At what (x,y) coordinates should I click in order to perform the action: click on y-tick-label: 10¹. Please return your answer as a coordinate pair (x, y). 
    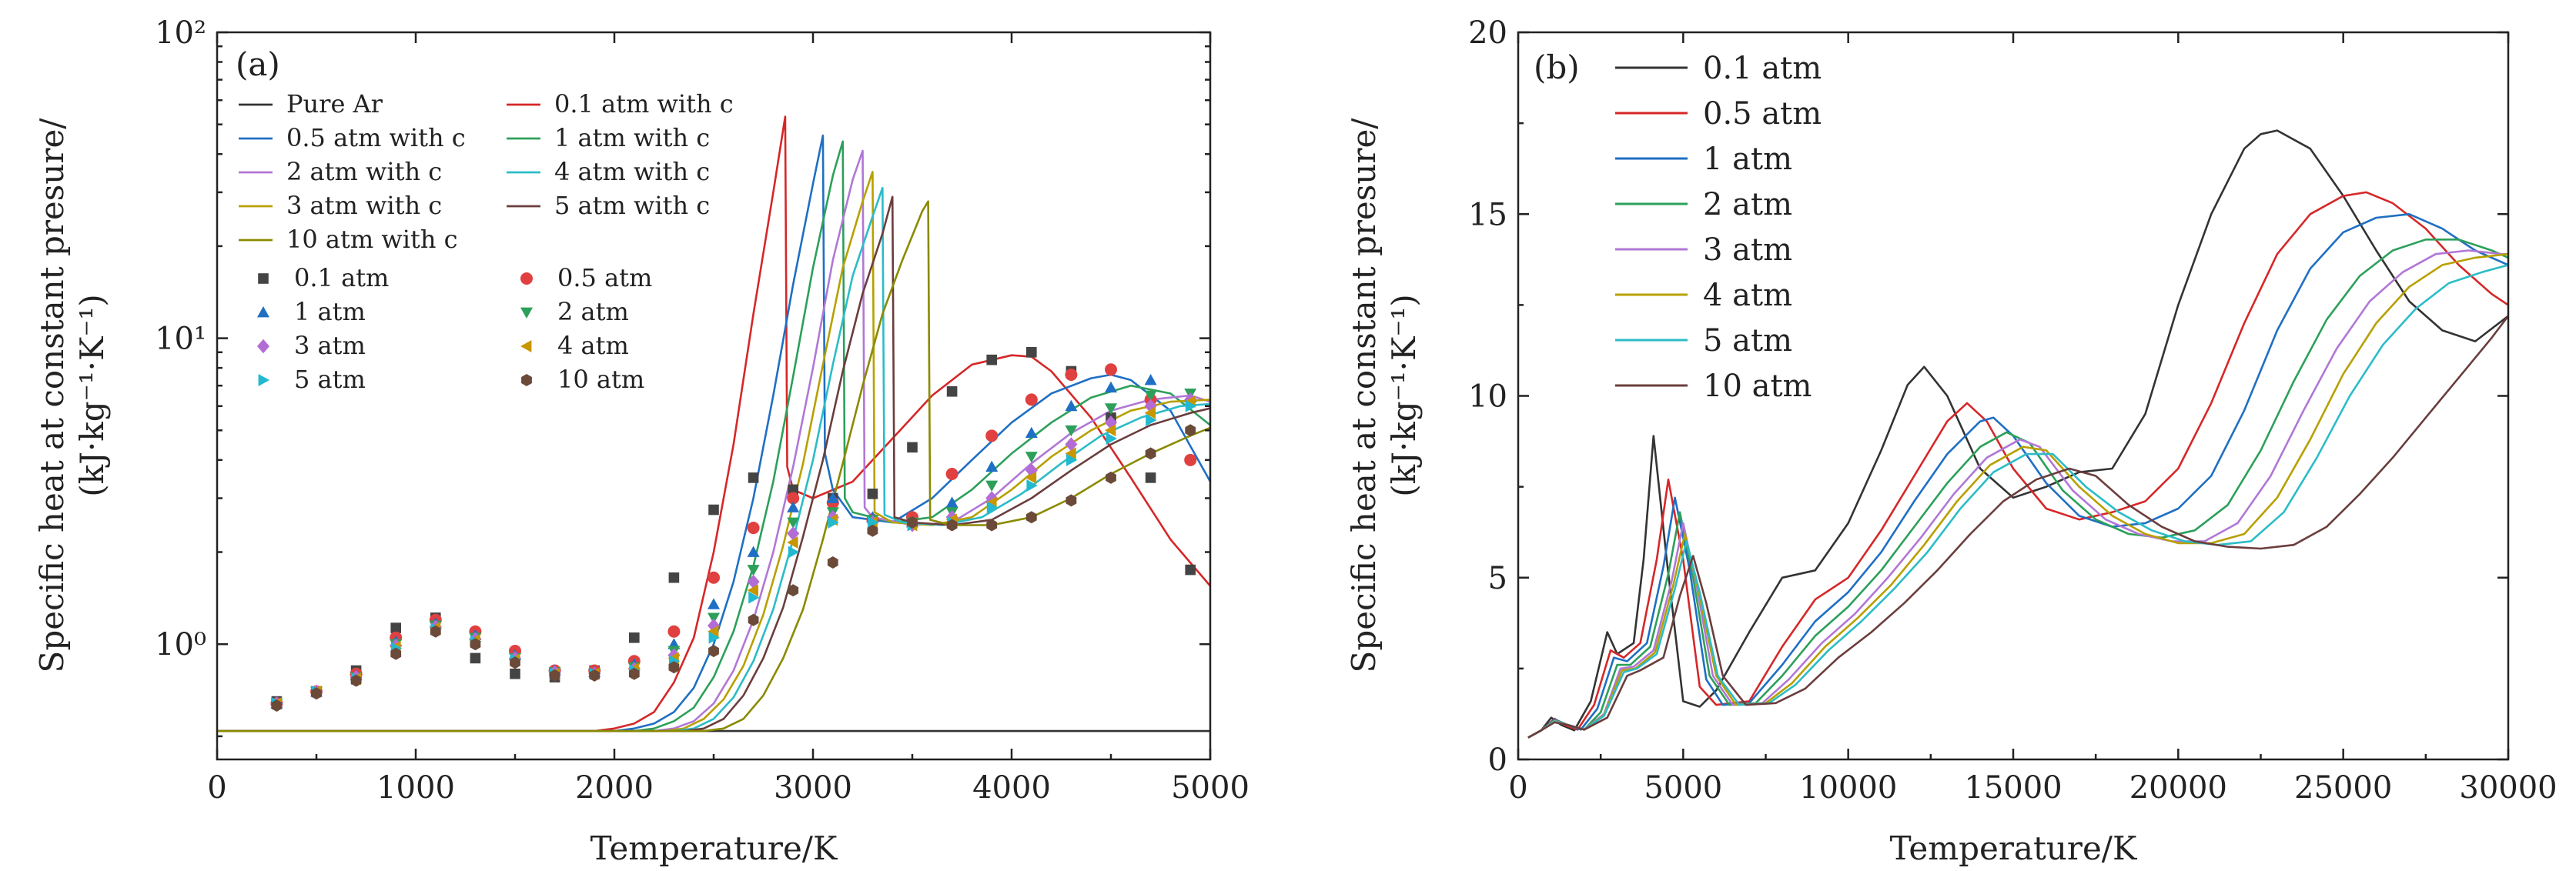
    Looking at the image, I should click on (180, 340).